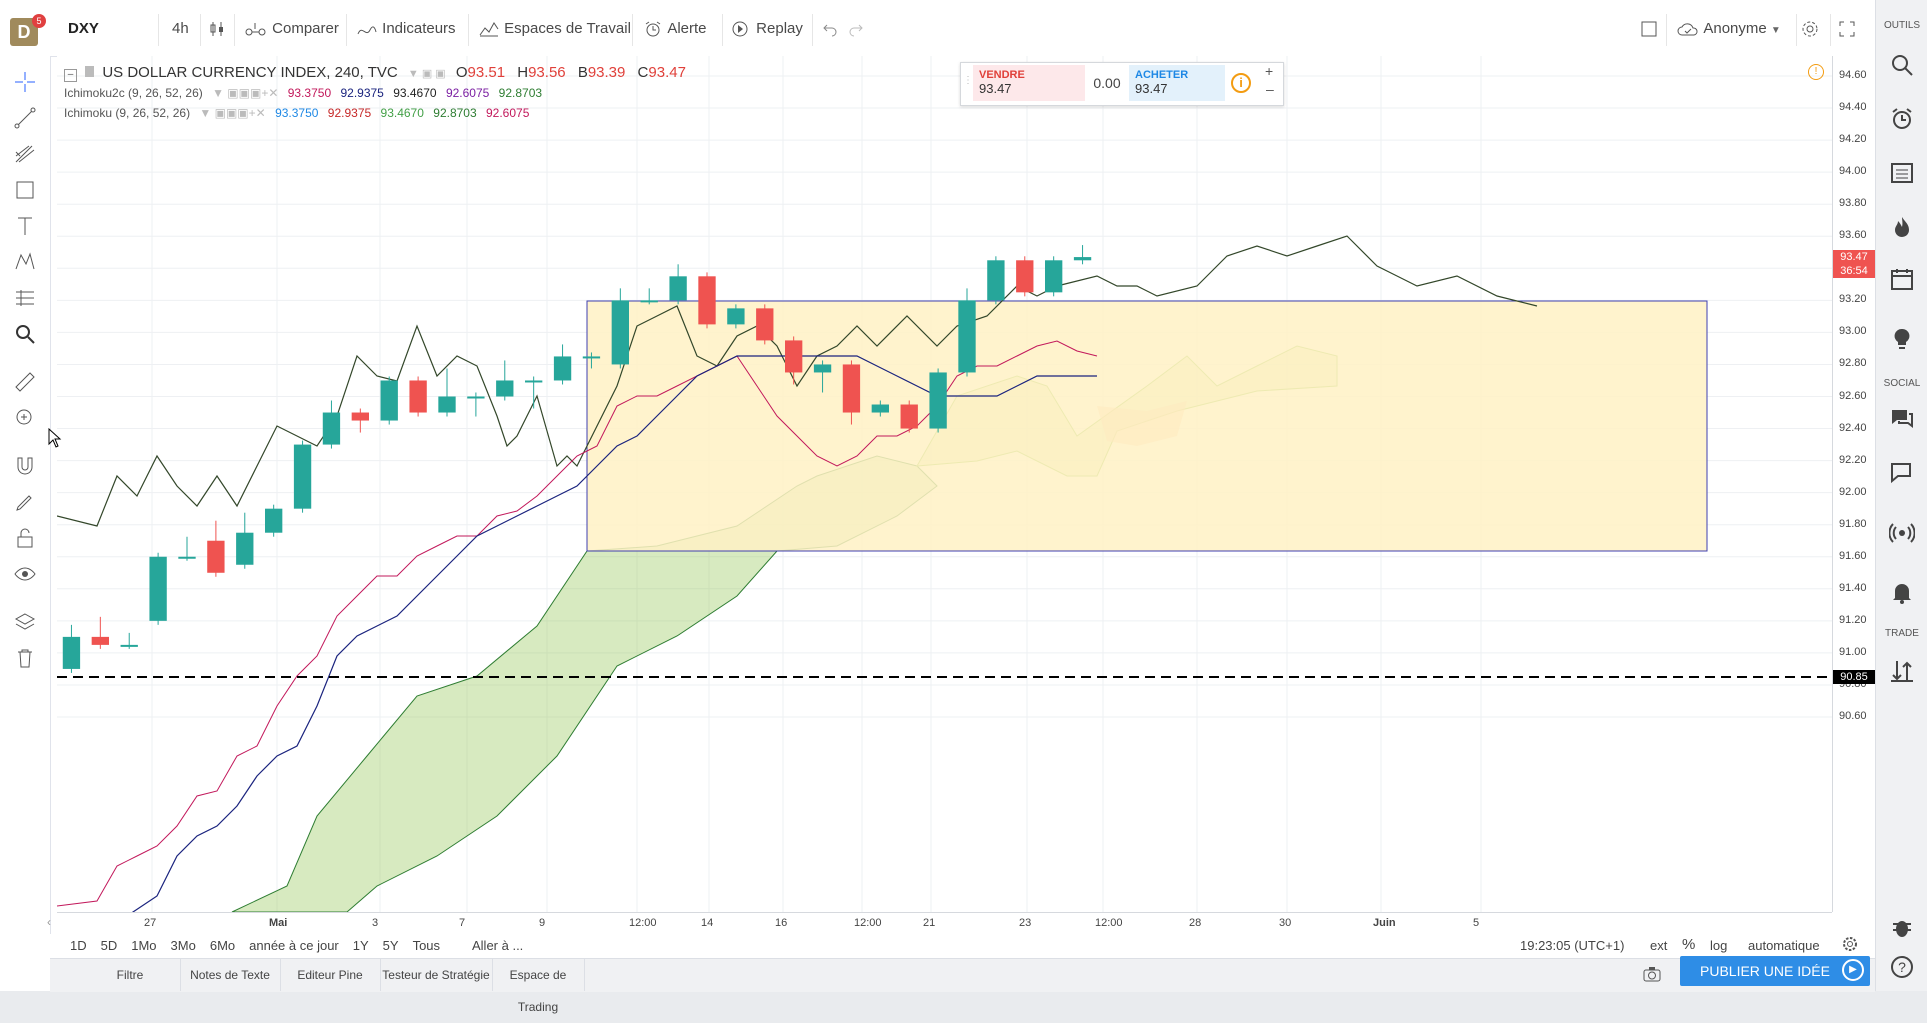 The height and width of the screenshot is (1023, 1927). I want to click on minus-icon: –, so click(1270, 89).